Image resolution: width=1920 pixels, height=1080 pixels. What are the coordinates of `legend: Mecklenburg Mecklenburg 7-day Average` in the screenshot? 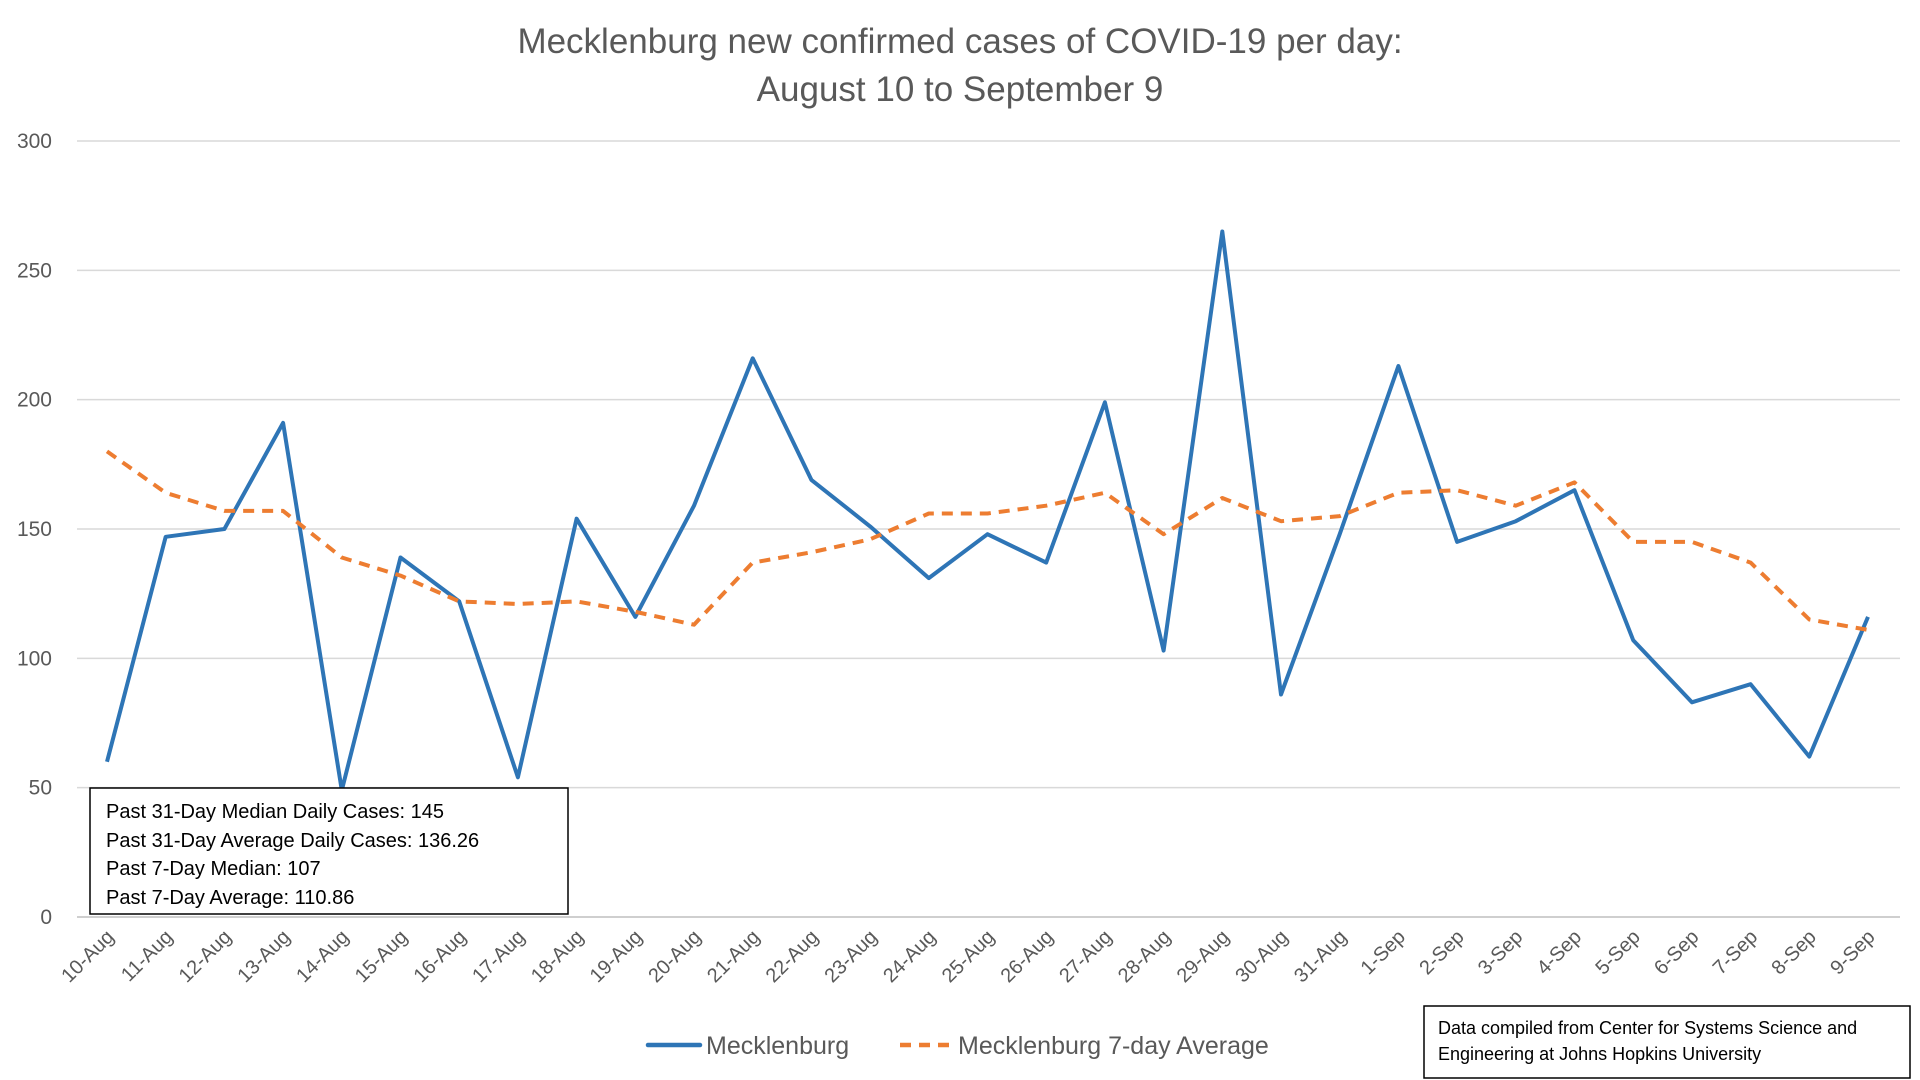 It's located at (957, 1046).